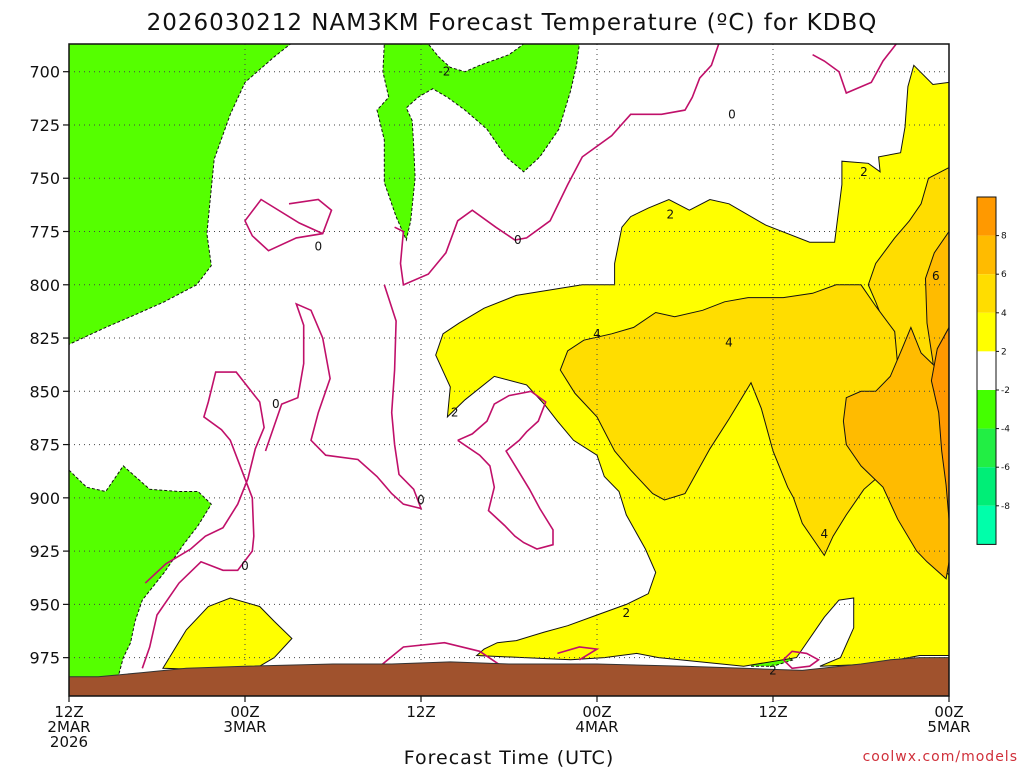 The width and height of the screenshot is (1024, 768). What do you see at coordinates (772, 712) in the screenshot?
I see `x-tick-label-48-1: 12Z` at bounding box center [772, 712].